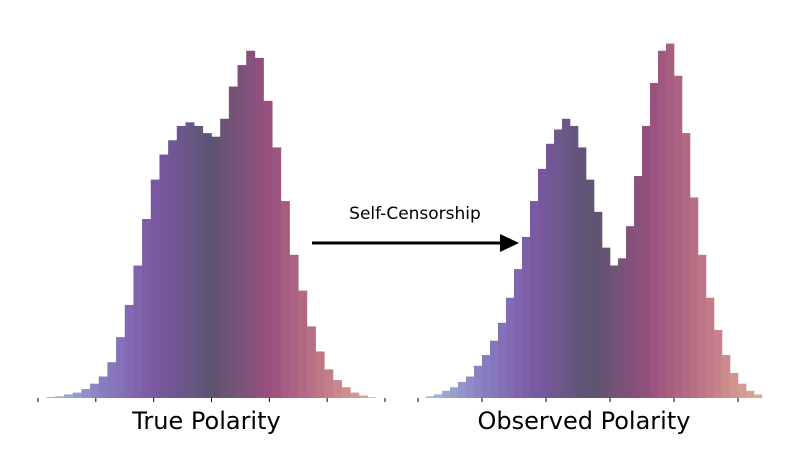 Image resolution: width=810 pixels, height=454 pixels. I want to click on arrow-head, so click(509, 243).